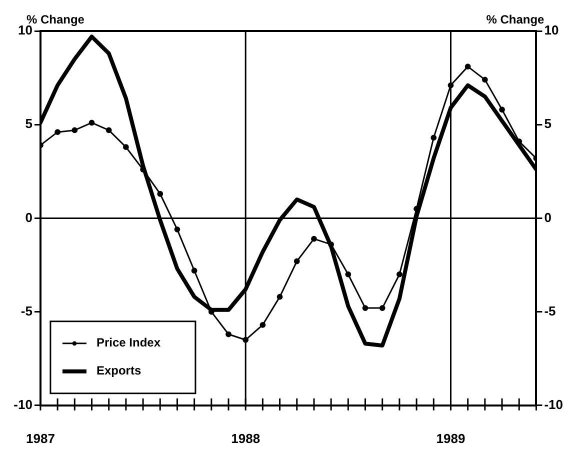 Image resolution: width=571 pixels, height=473 pixels. Describe the element at coordinates (515, 19) in the screenshot. I see `y2-axis-title: % Change` at that location.